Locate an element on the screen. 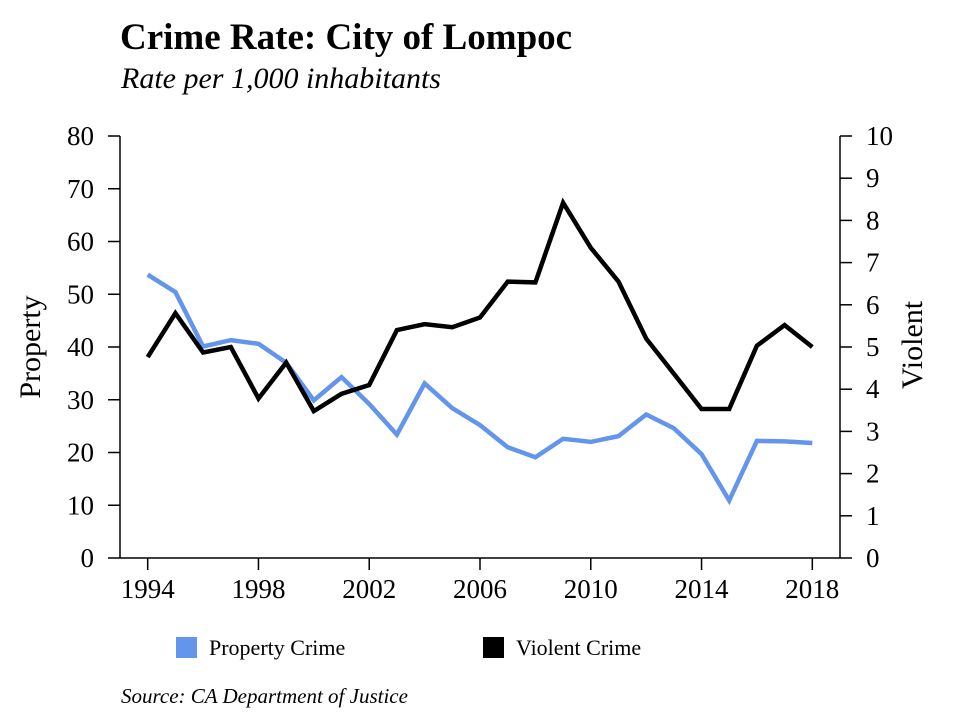  y-left-tick-label: 80 is located at coordinates (80, 136).